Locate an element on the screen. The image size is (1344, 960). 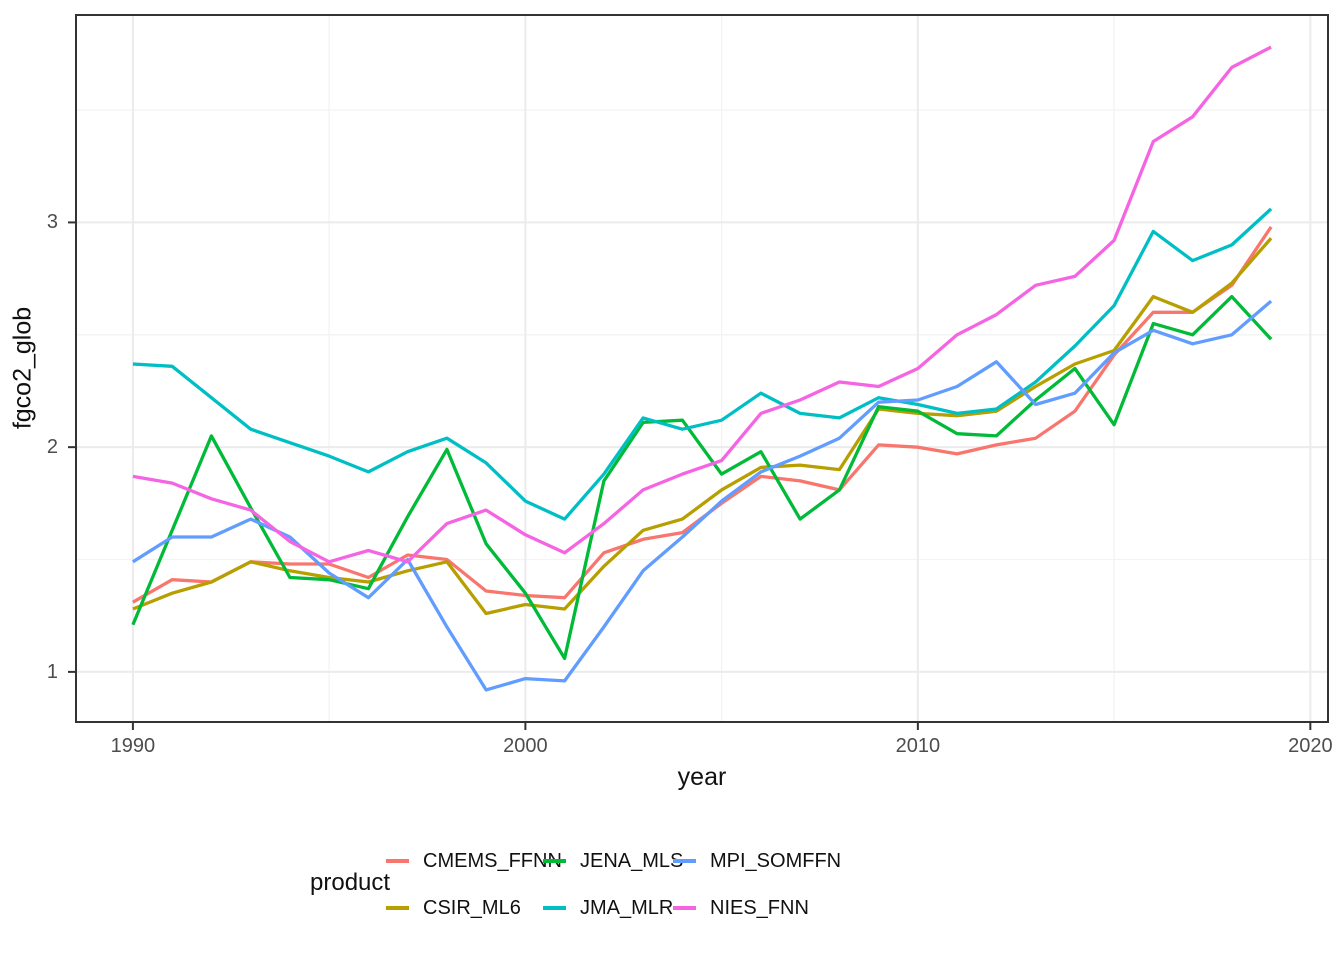
x-axis-title: year is located at coordinates (702, 777).